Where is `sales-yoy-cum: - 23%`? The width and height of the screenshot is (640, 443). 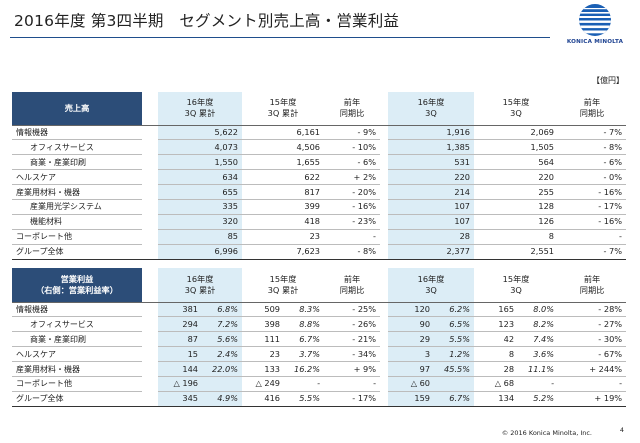 sales-yoy-cum: - 23% is located at coordinates (352, 221).